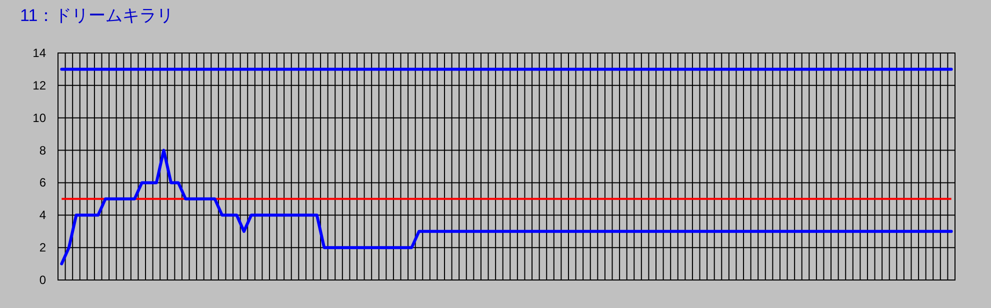  Describe the element at coordinates (42, 150) in the screenshot. I see `y-tick-label: 8` at that location.